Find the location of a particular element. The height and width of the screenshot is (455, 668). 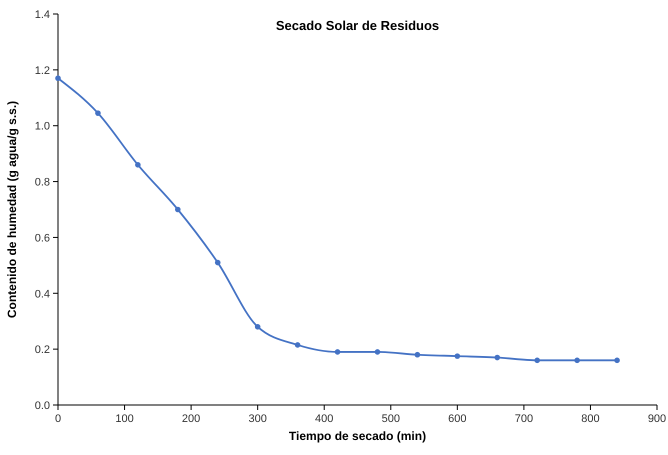

y-tick-label: 0.2 is located at coordinates (42, 350).